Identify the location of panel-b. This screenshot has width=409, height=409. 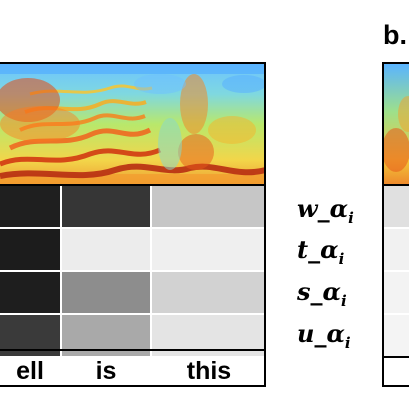
(395, 224).